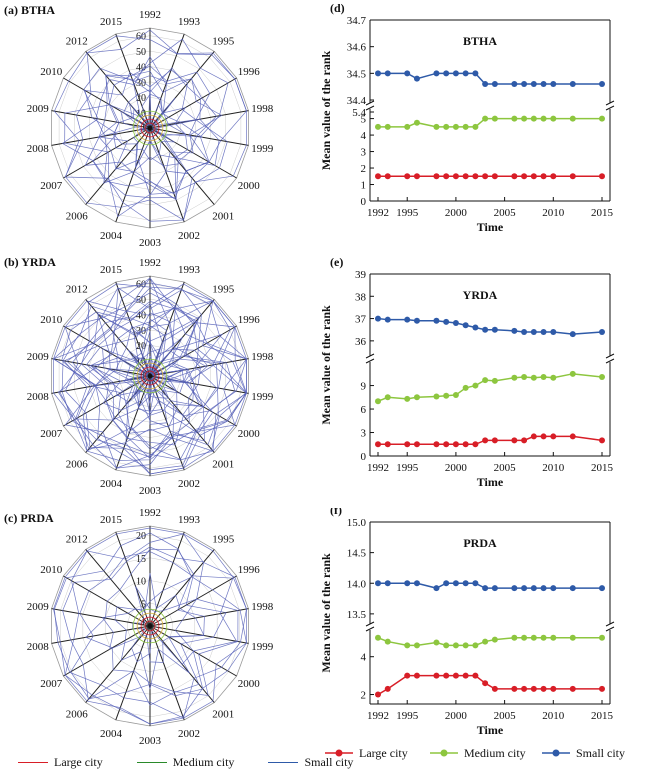 Image resolution: width=650 pixels, height=784 pixels. What do you see at coordinates (329, 762) in the screenshot?
I see `legend-label-small: Small city` at bounding box center [329, 762].